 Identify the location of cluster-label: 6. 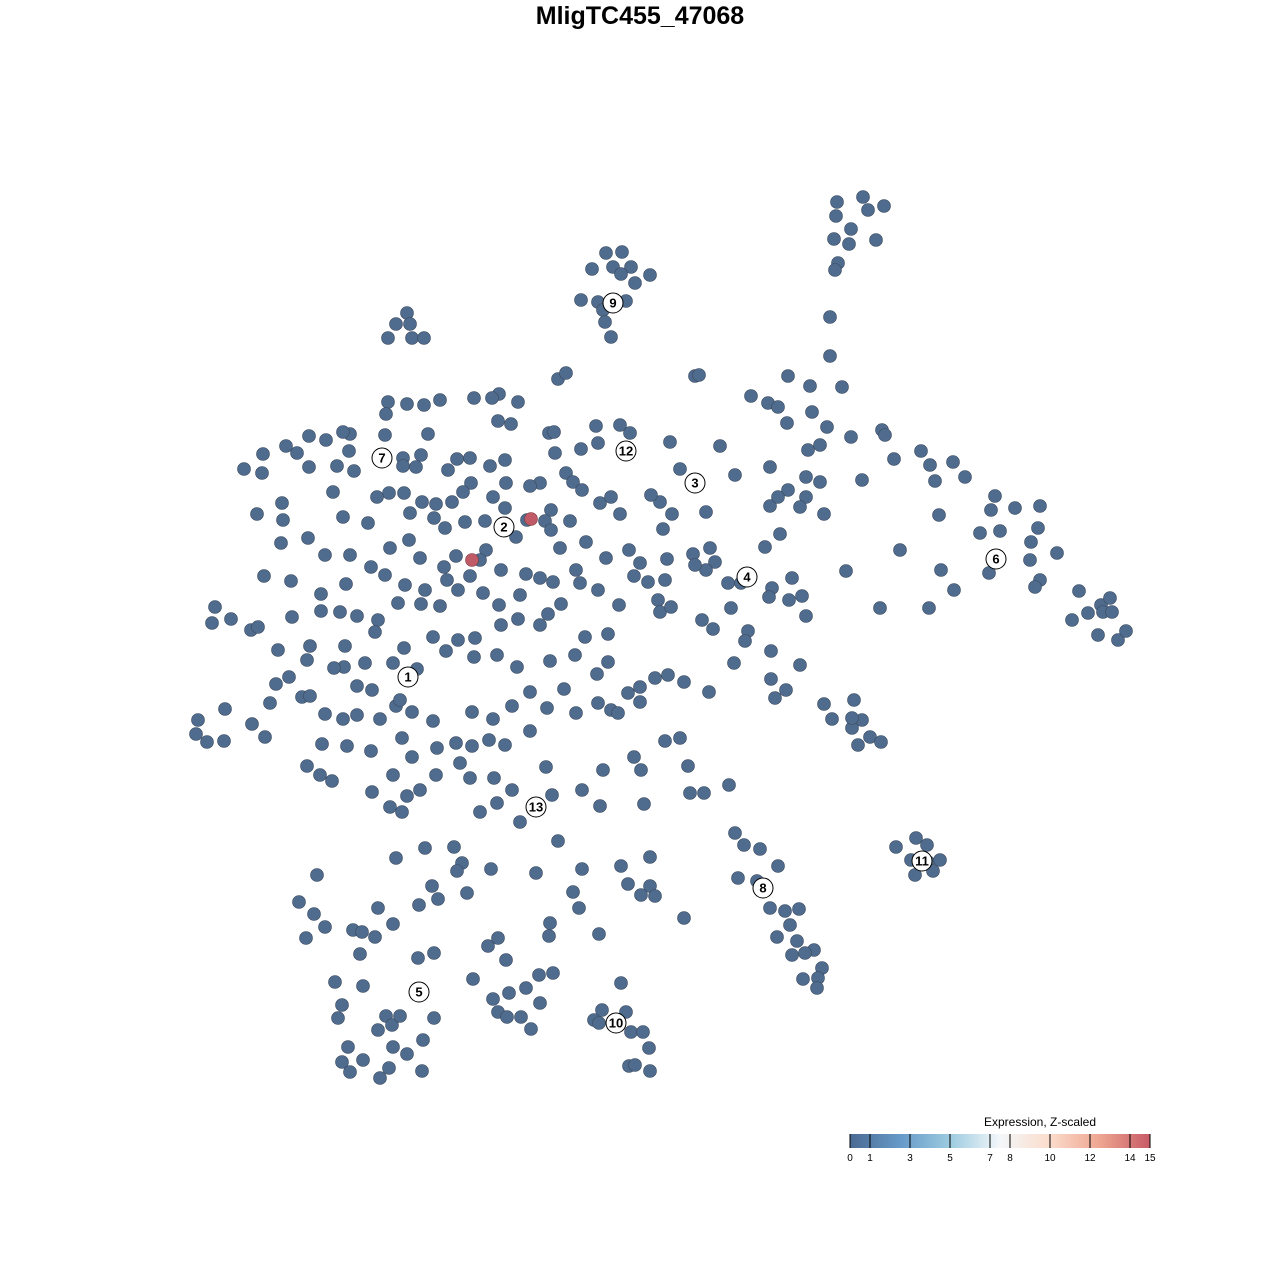
(995, 559).